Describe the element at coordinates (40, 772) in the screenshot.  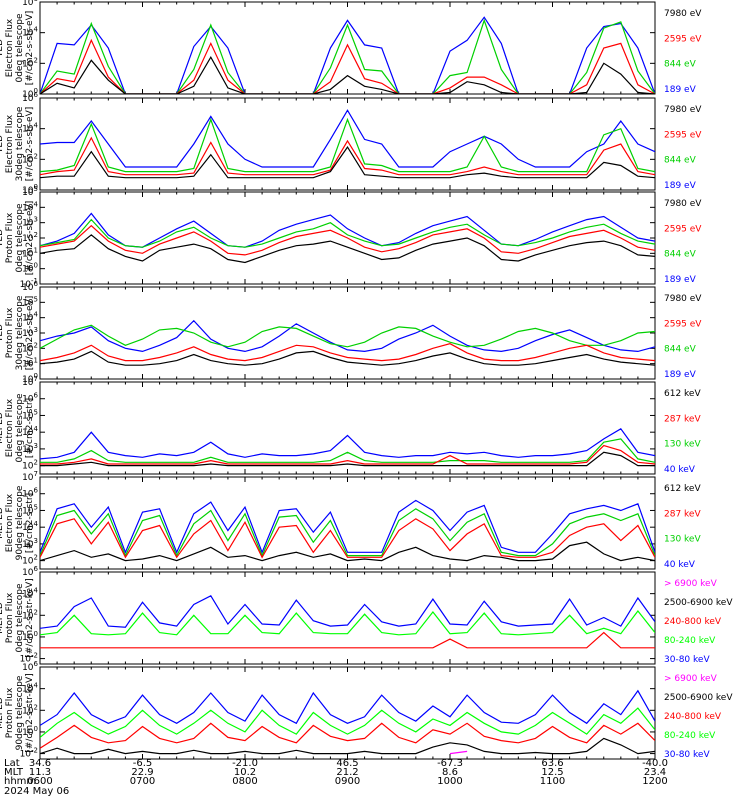
I see `x-tick-label-mlt: 11.3` at that location.